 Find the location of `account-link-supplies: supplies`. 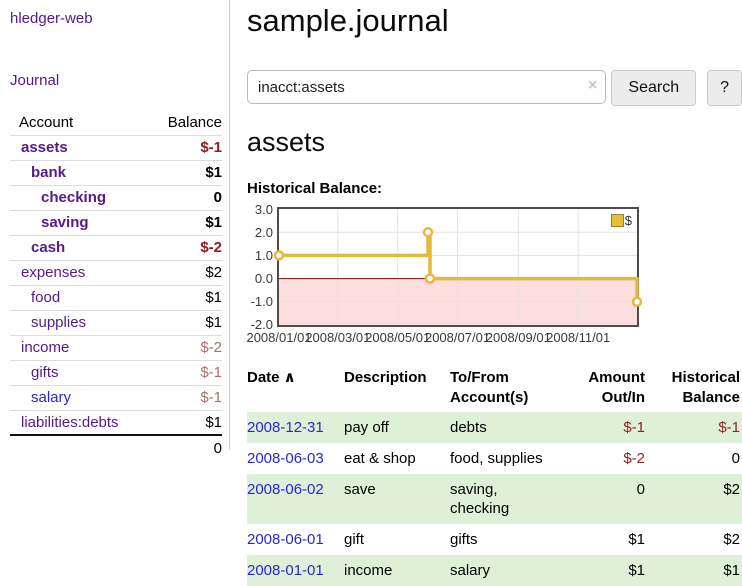

account-link-supplies: supplies is located at coordinates (59, 322).